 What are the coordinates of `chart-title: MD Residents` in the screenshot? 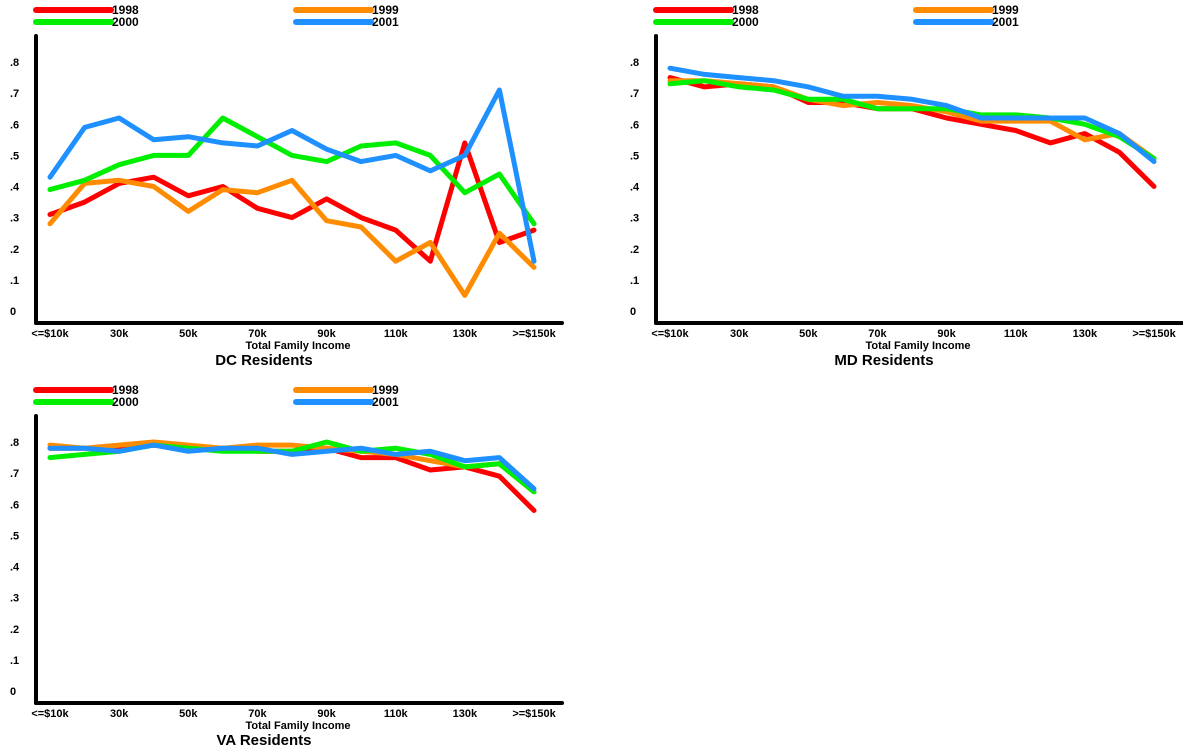 It's located at (883, 360).